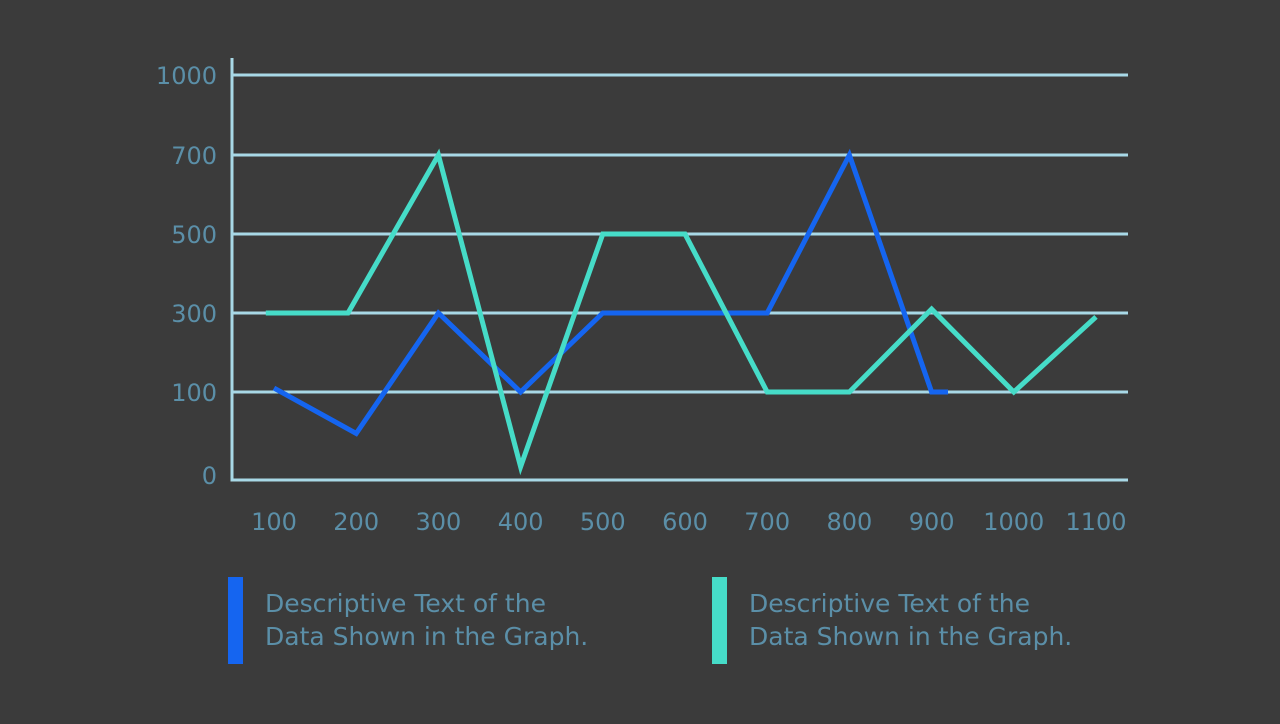 The width and height of the screenshot is (1280, 724). Describe the element at coordinates (1095, 522) in the screenshot. I see `x-tick-label: 1100` at that location.